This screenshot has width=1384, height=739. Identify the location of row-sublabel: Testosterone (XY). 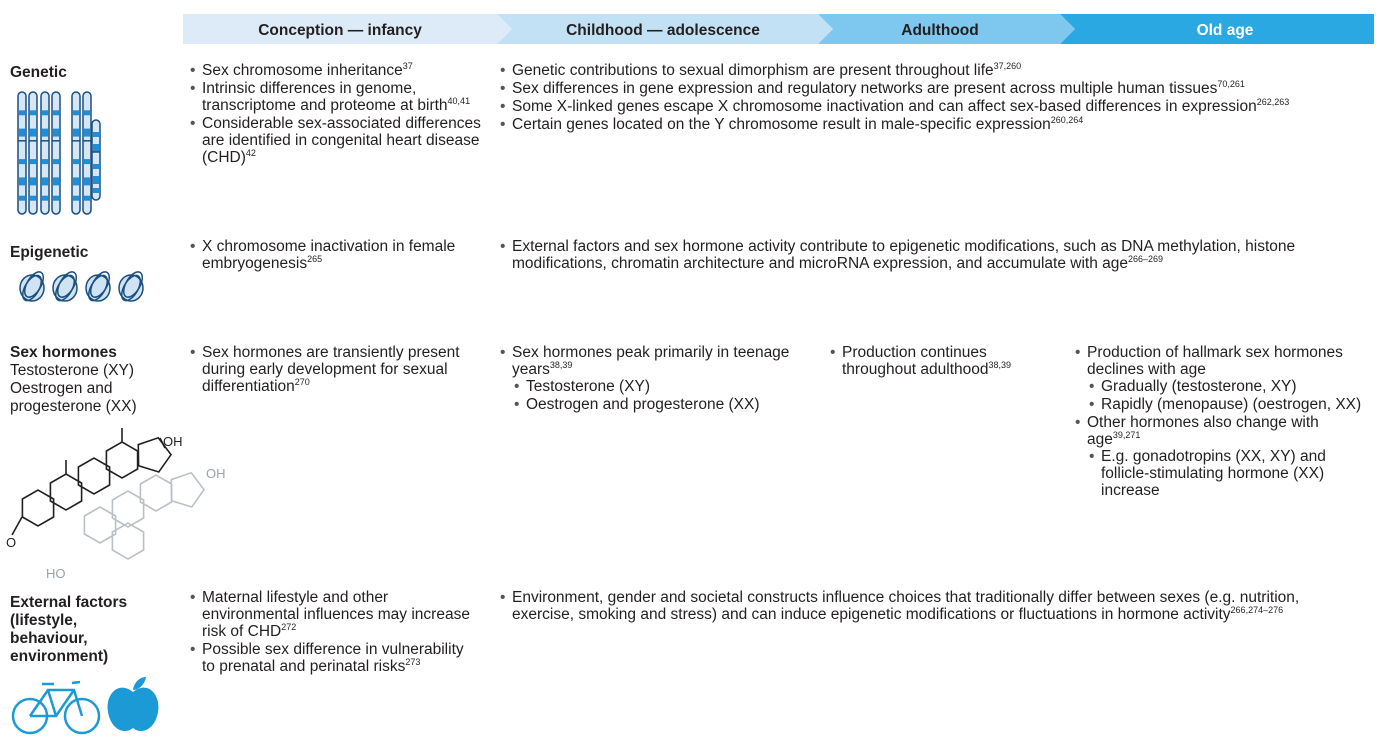
(72, 370).